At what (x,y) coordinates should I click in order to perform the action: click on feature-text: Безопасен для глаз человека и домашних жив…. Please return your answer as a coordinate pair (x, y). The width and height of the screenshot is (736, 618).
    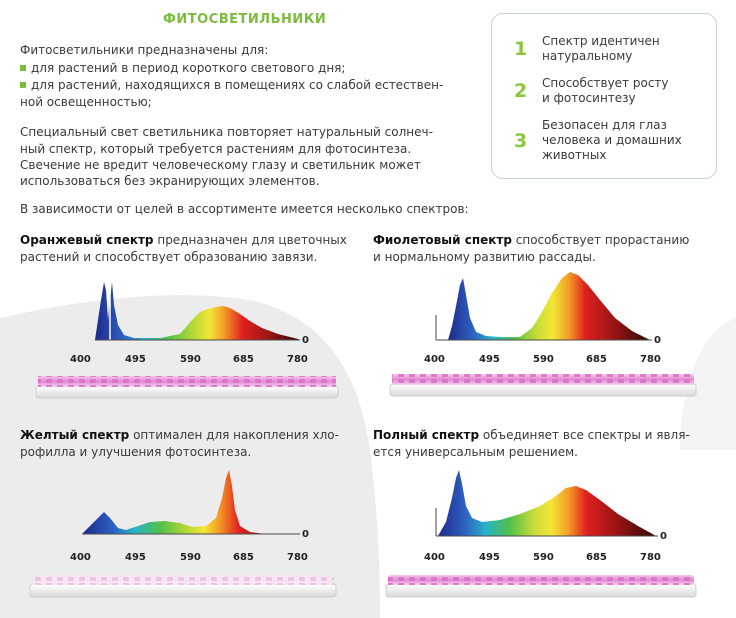
    Looking at the image, I should click on (612, 140).